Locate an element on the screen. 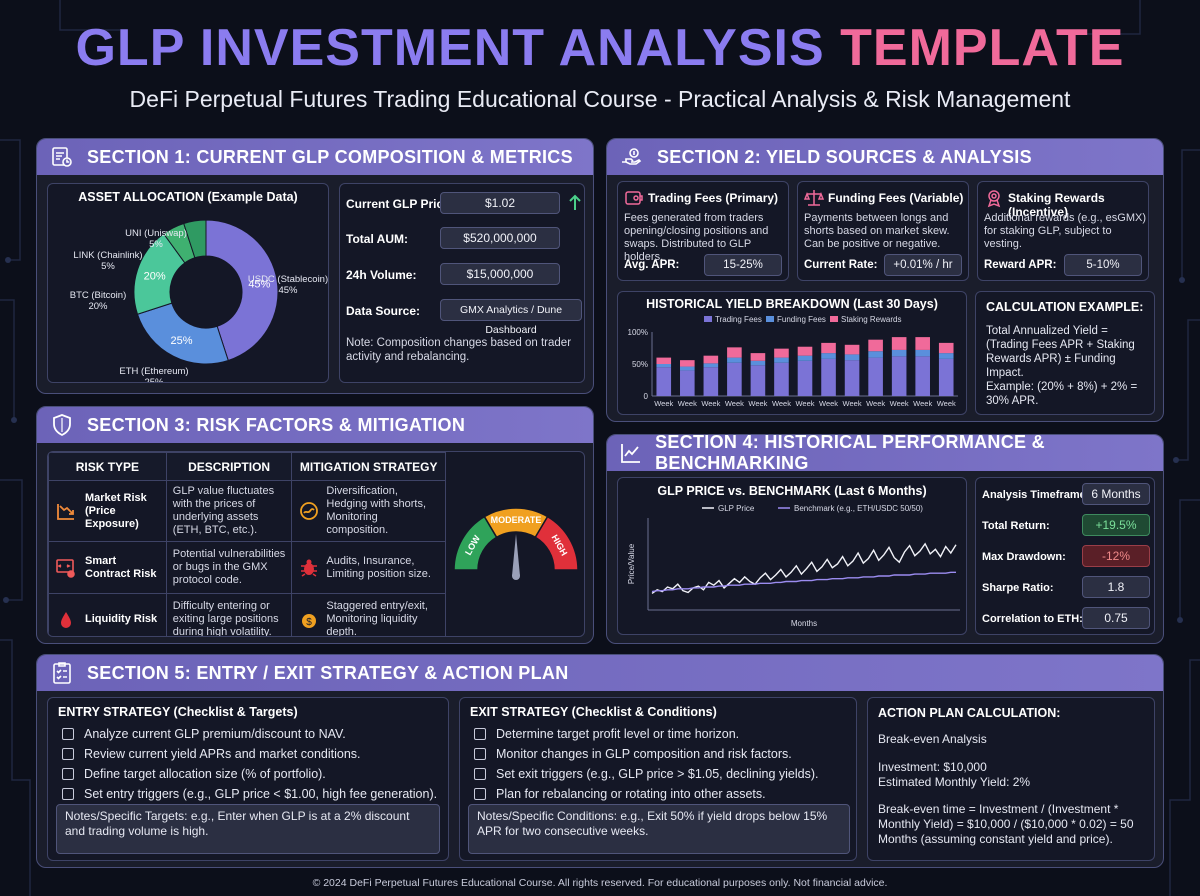 This screenshot has height=896, width=1200. calc-example: Example: (20% + 8%) + 2% = 30% APR. is located at coordinates (1062, 394).